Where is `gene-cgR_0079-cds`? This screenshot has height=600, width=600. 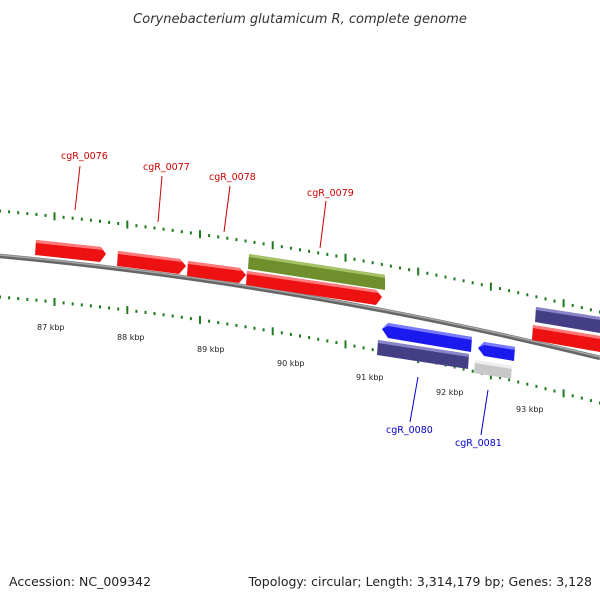
gene-cgR_0079-cds is located at coordinates (316, 272).